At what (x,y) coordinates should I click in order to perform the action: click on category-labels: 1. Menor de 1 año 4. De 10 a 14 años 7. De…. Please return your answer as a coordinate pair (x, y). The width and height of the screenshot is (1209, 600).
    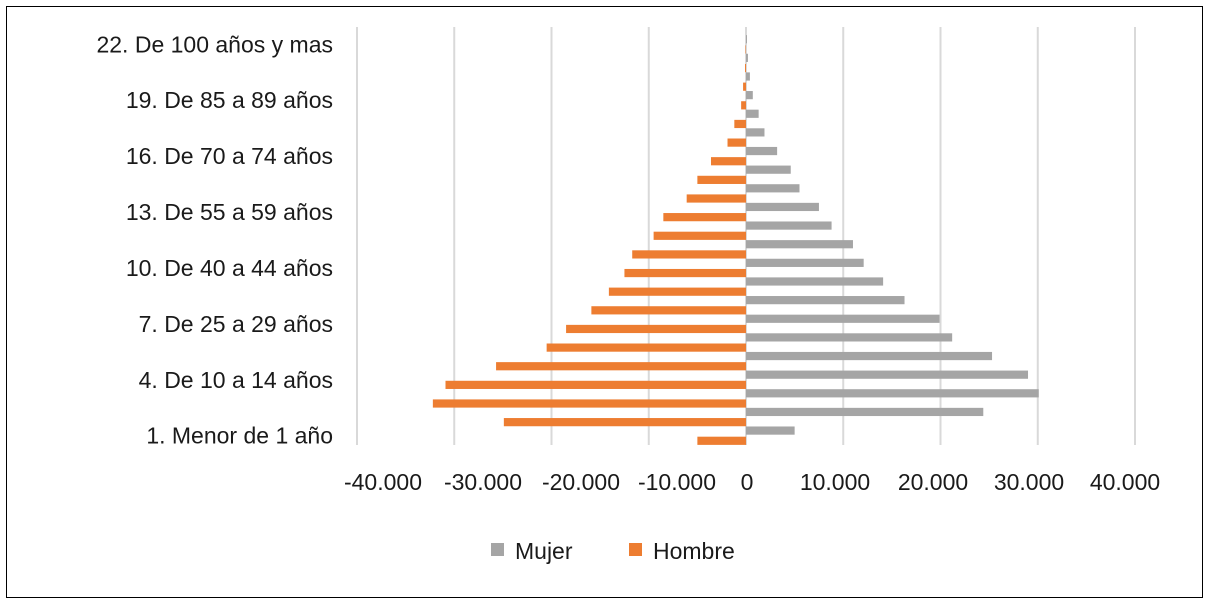
    Looking at the image, I should click on (214, 239).